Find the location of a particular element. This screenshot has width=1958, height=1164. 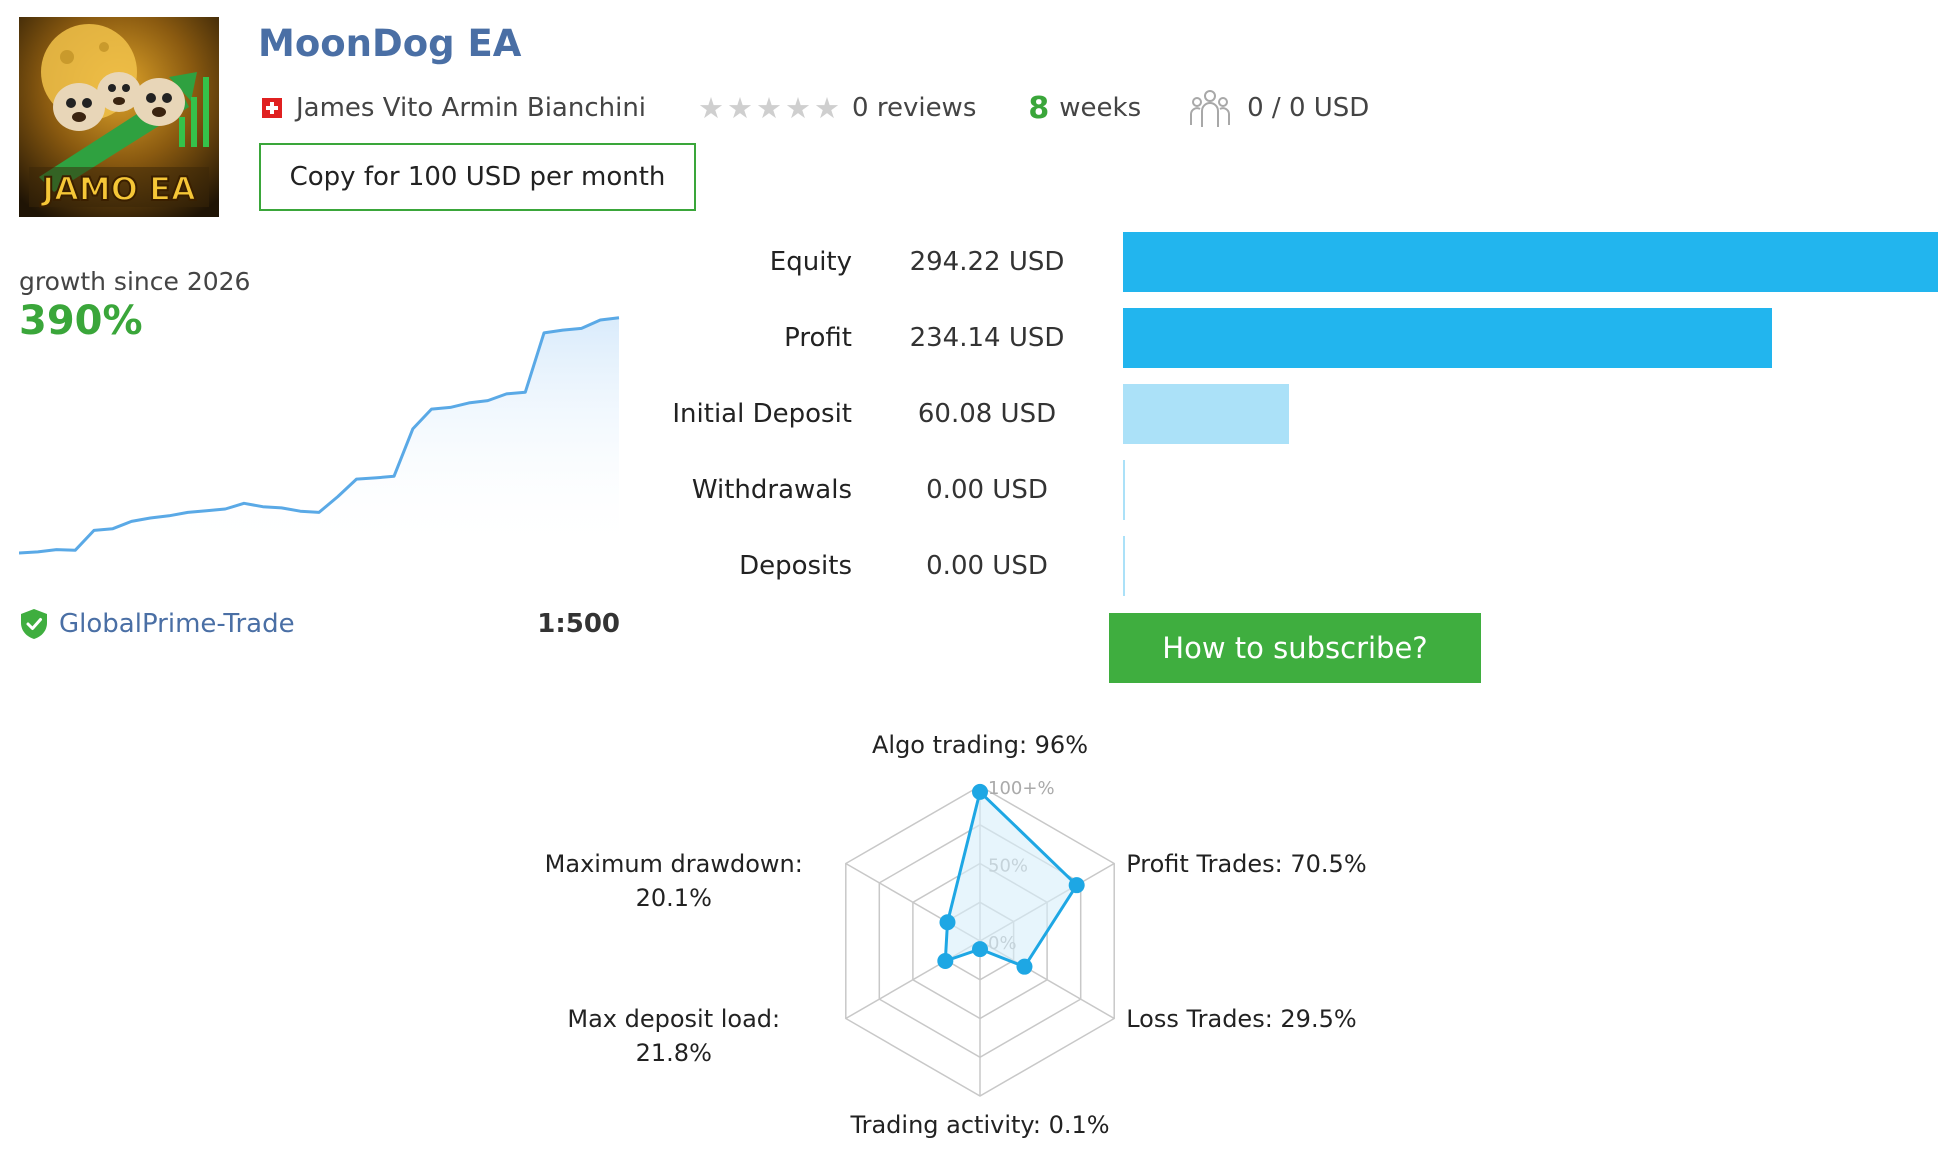

radar-grid-ring is located at coordinates (980, 941).